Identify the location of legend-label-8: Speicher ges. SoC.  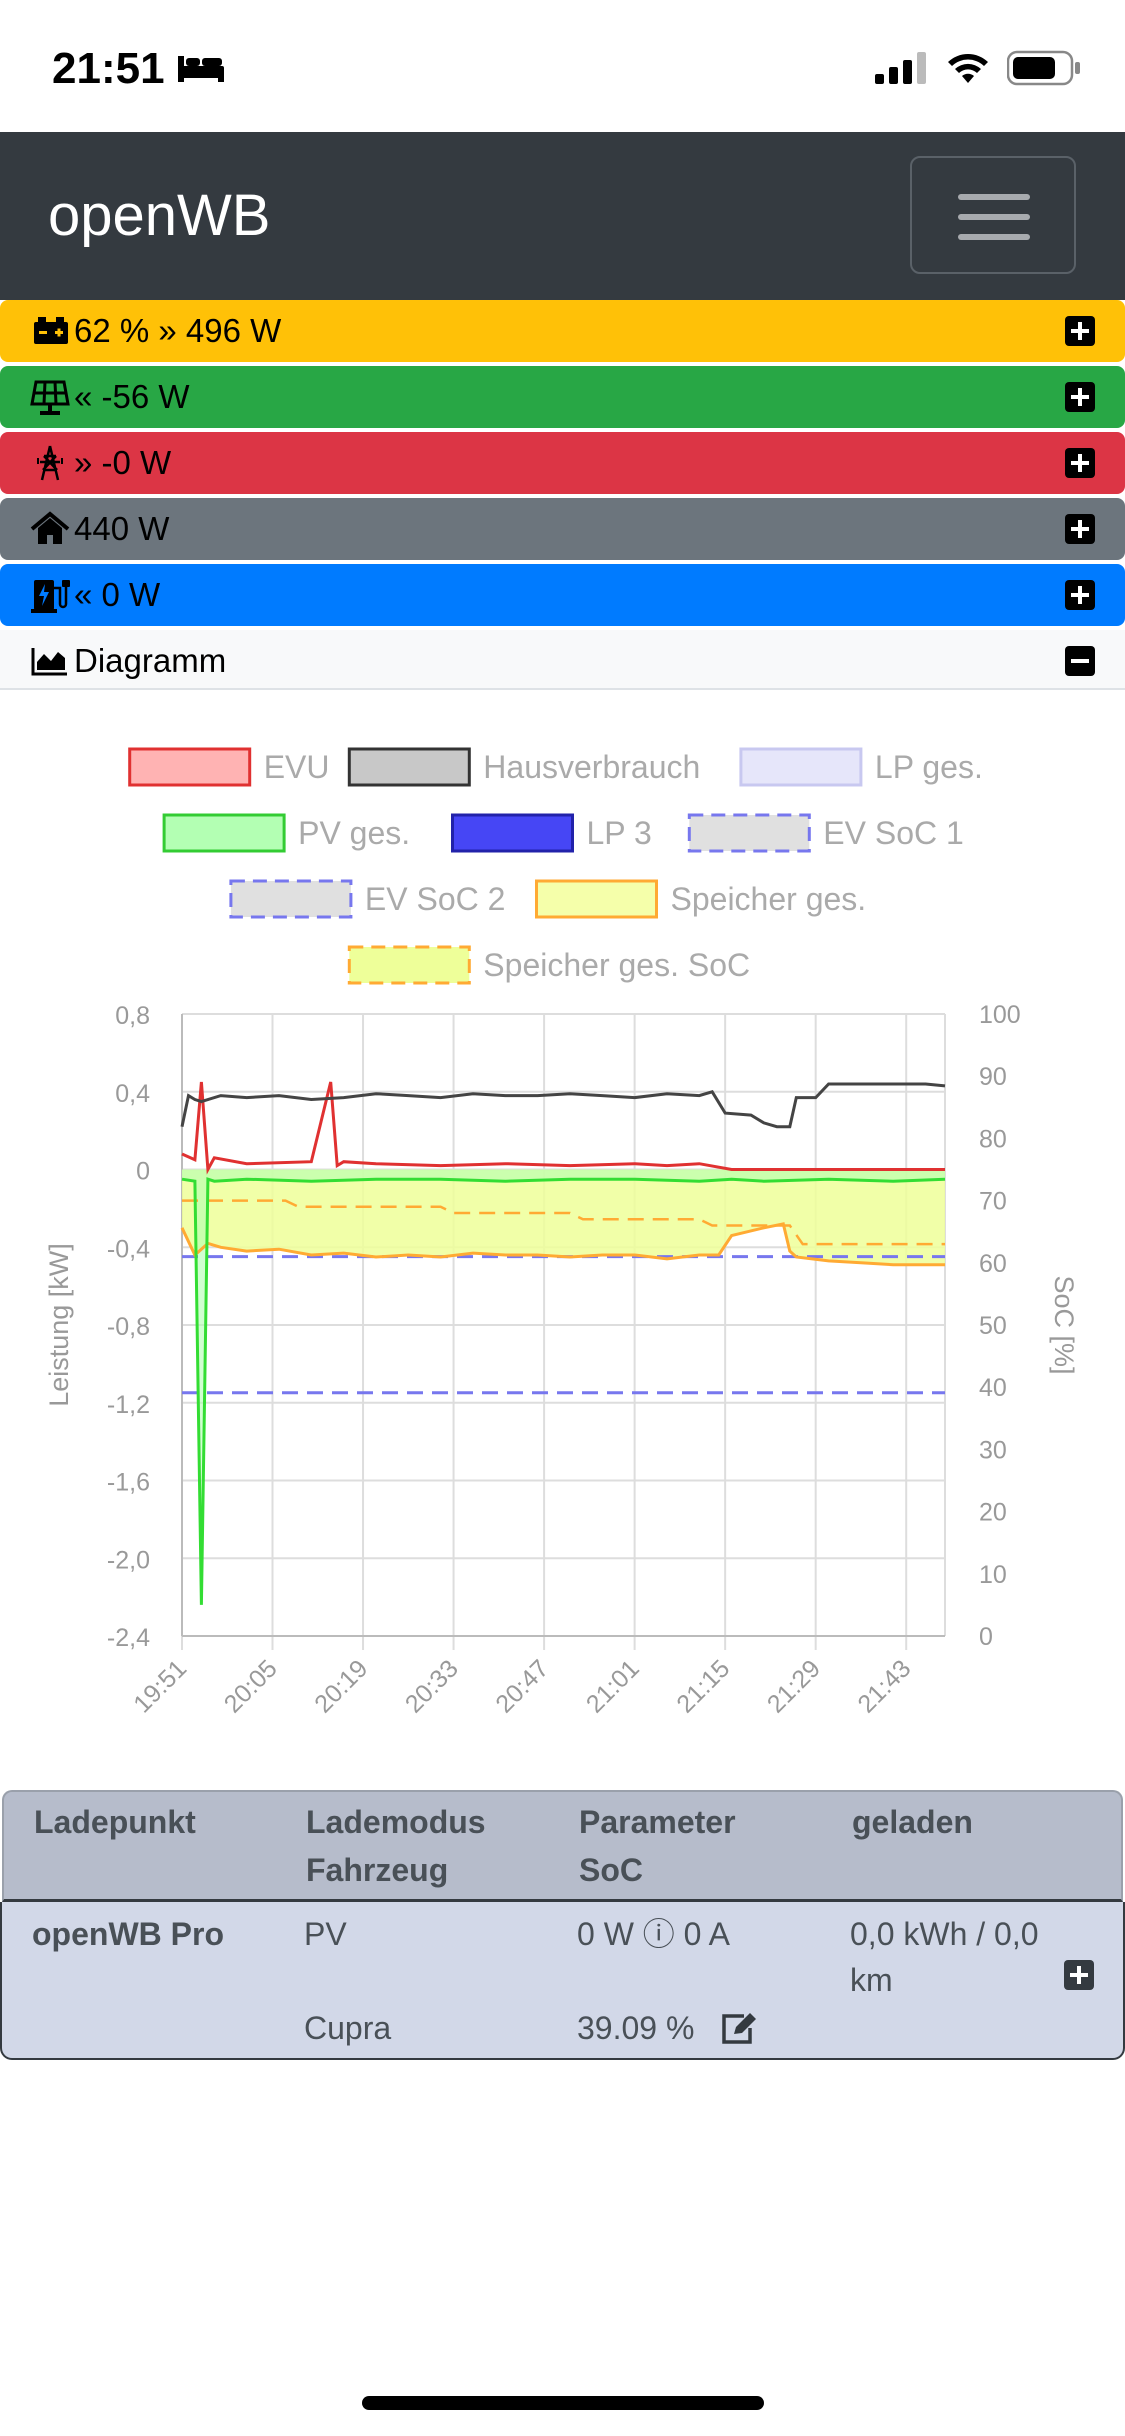
(616, 965).